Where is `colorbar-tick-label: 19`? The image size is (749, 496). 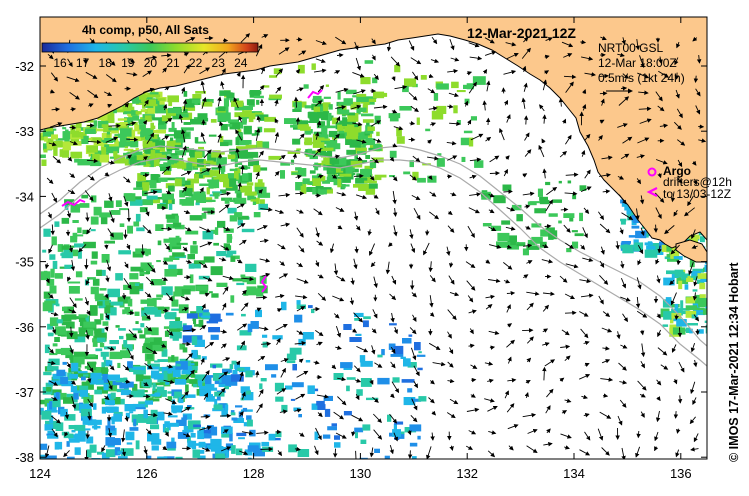
colorbar-tick-label: 19 is located at coordinates (128, 63).